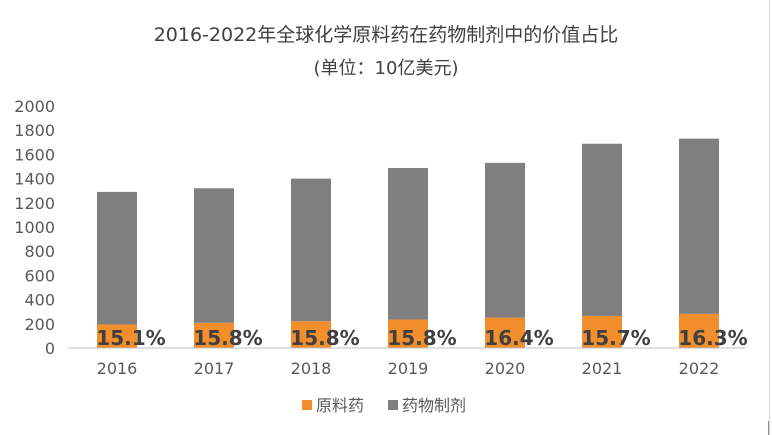 The image size is (772, 435). What do you see at coordinates (34, 130) in the screenshot?
I see `y-tick-label: 1800` at bounding box center [34, 130].